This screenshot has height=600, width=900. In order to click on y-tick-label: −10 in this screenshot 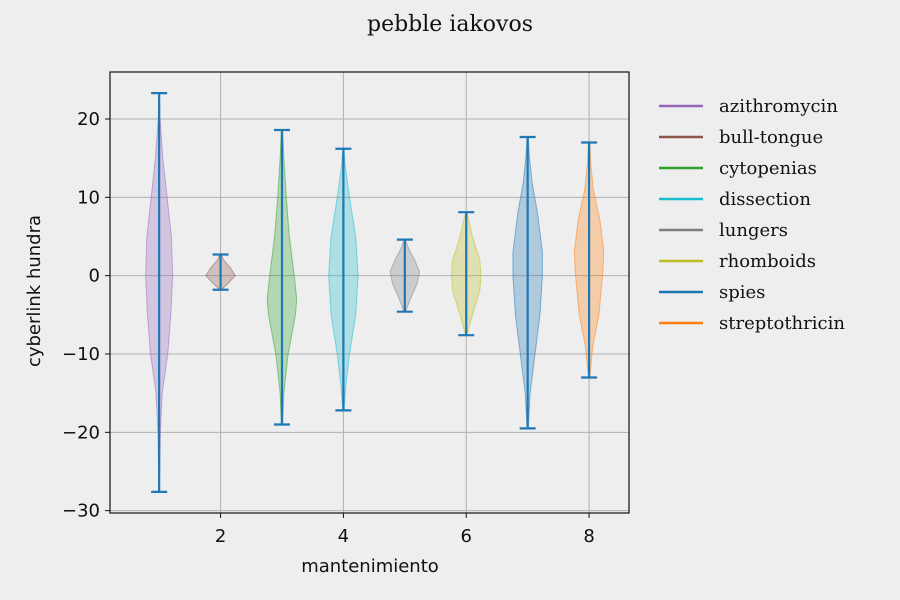, I will do `click(81, 354)`.